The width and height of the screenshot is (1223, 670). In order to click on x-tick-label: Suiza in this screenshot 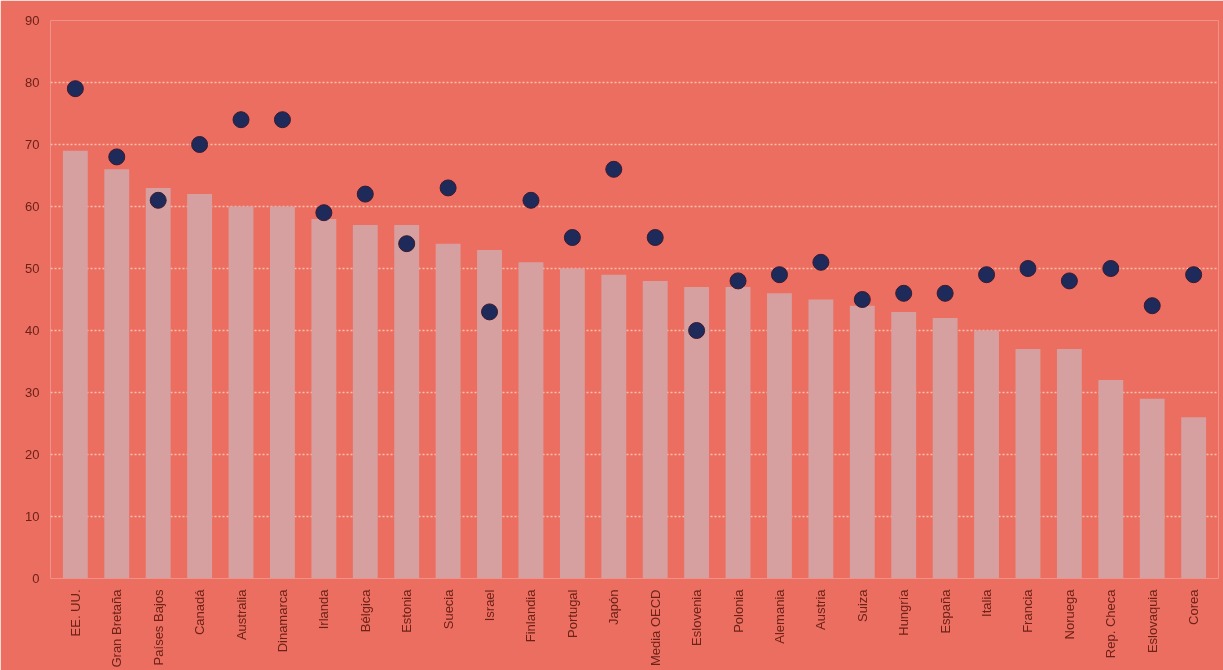, I will do `click(862, 605)`.